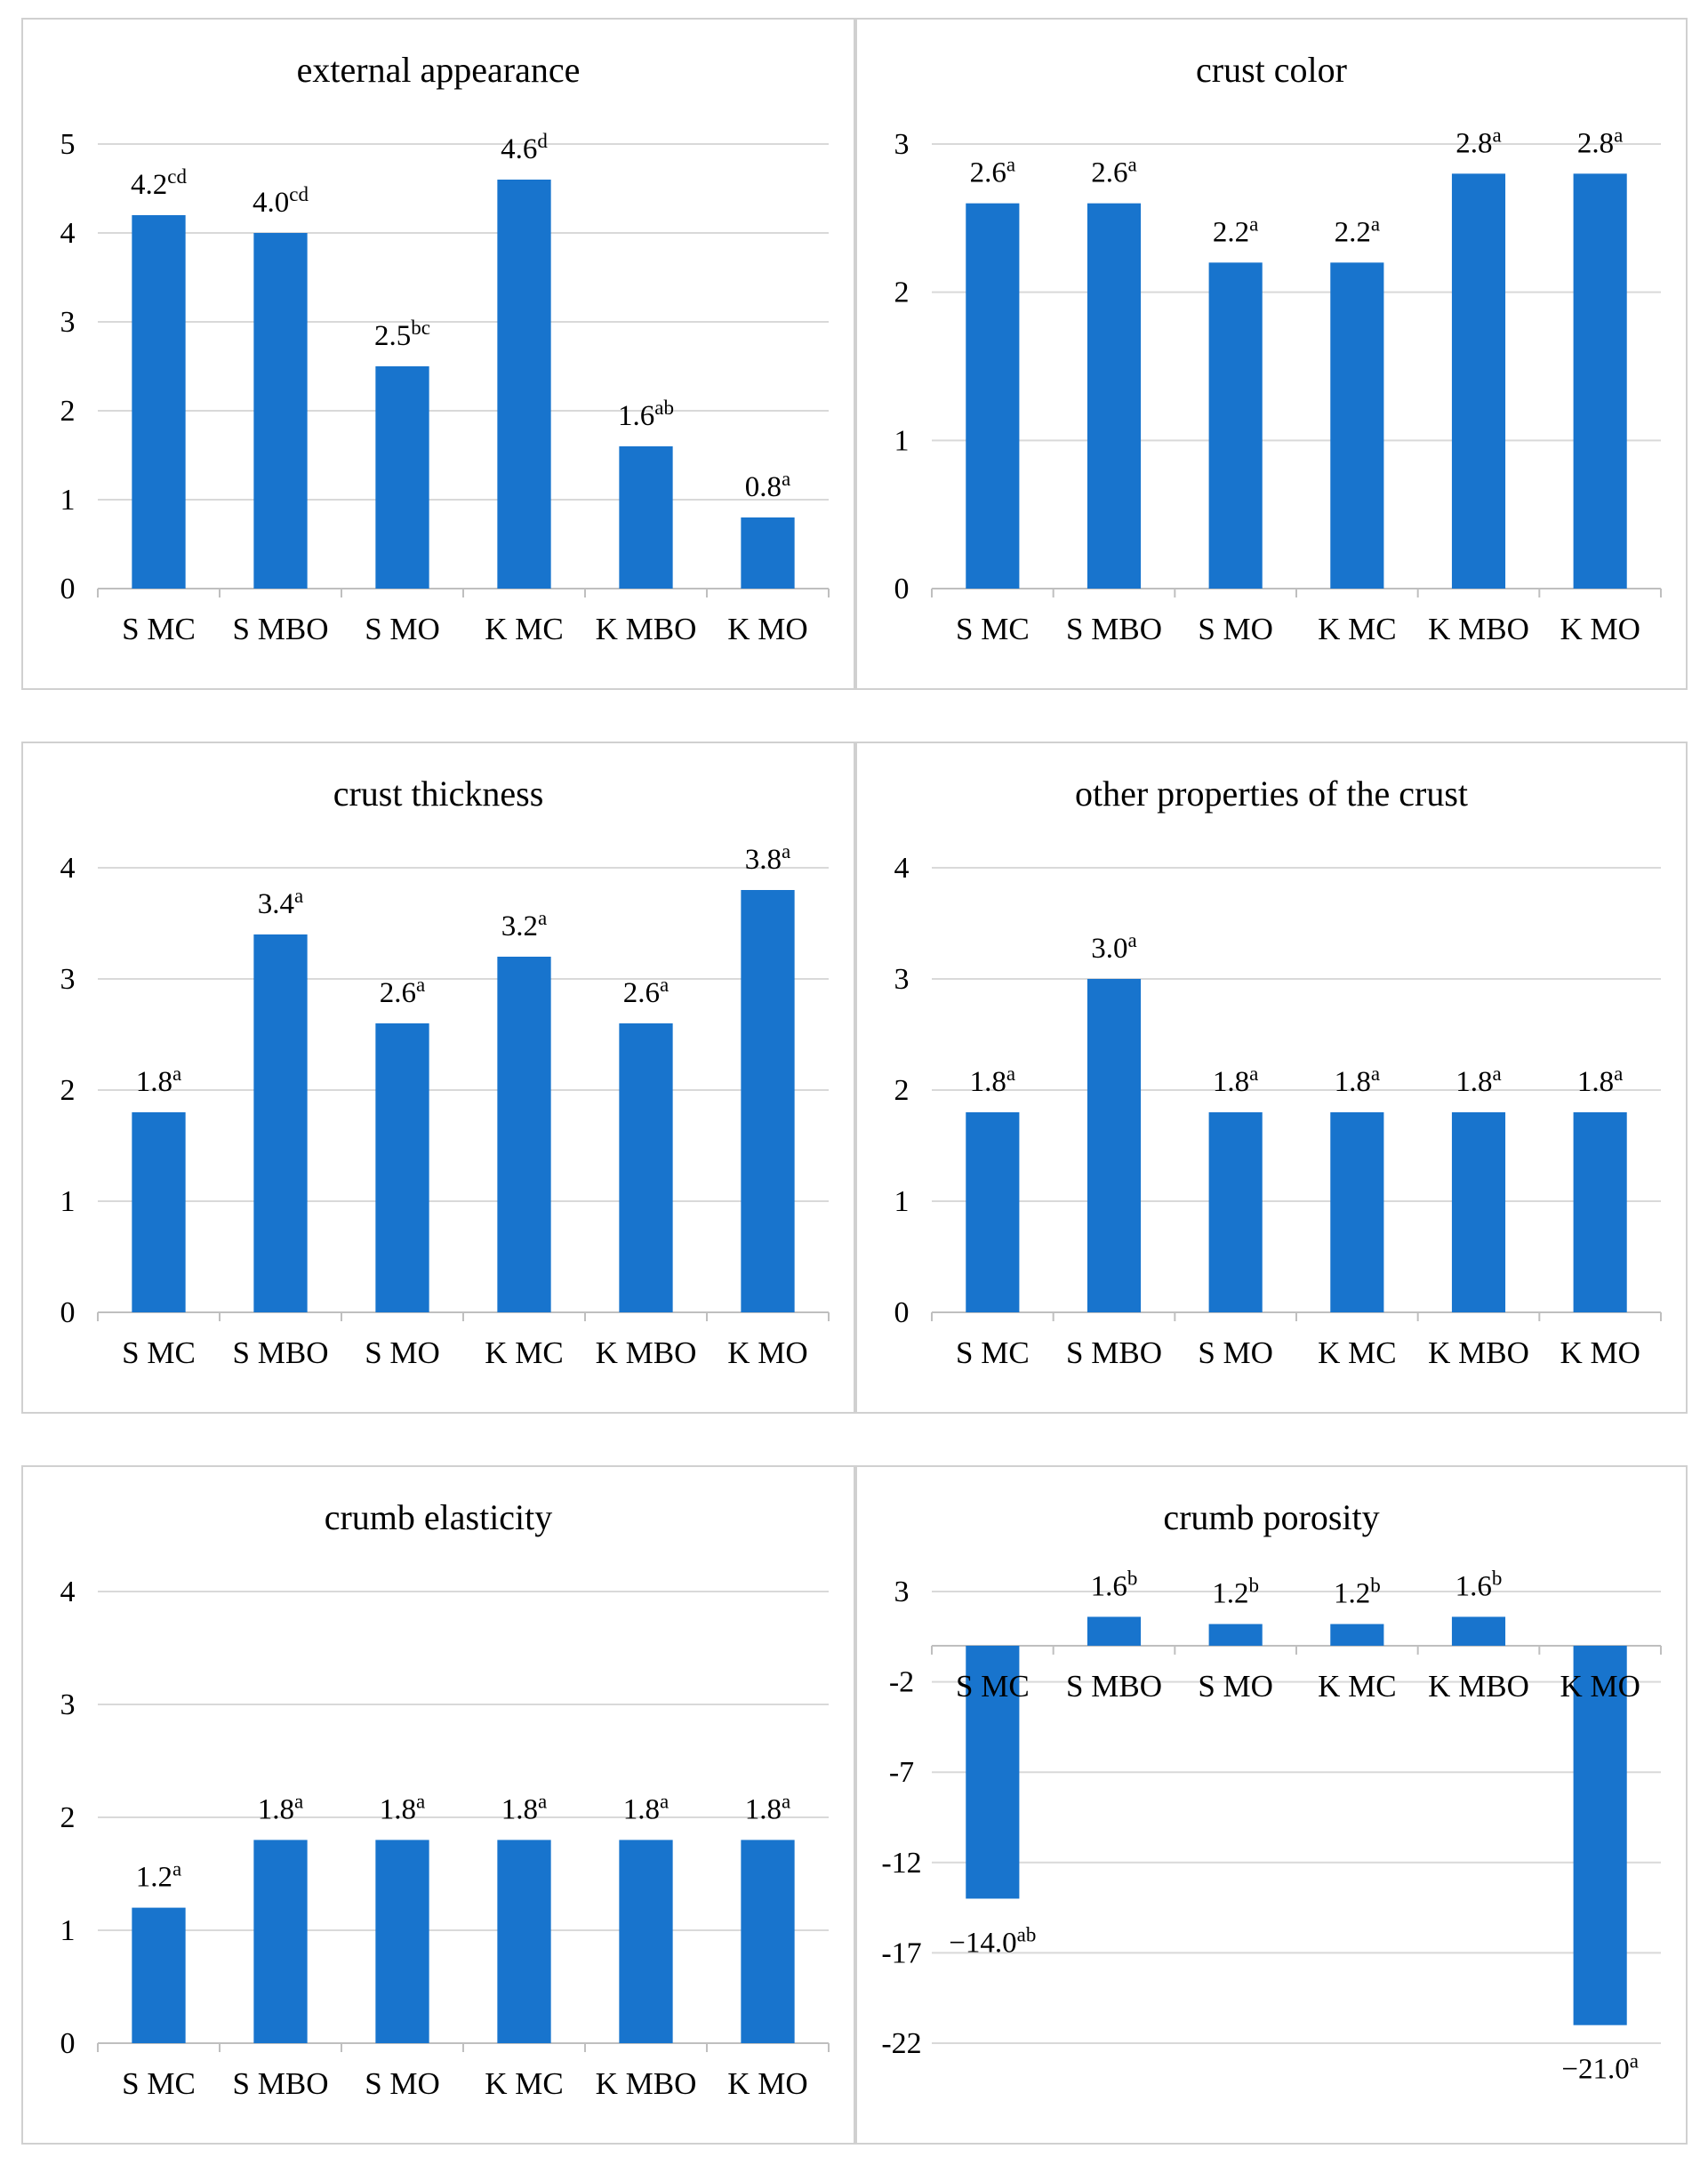 The height and width of the screenshot is (2165, 1708). I want to click on data-label: 3.2a, so click(524, 925).